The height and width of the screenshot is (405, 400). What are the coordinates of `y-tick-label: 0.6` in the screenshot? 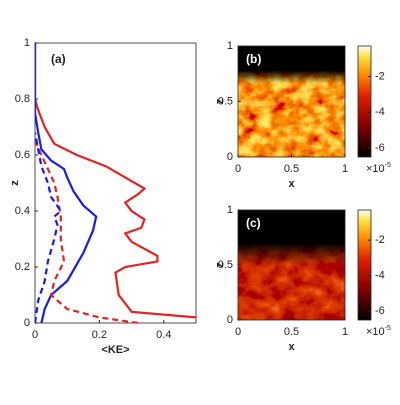 It's located at (22, 155).